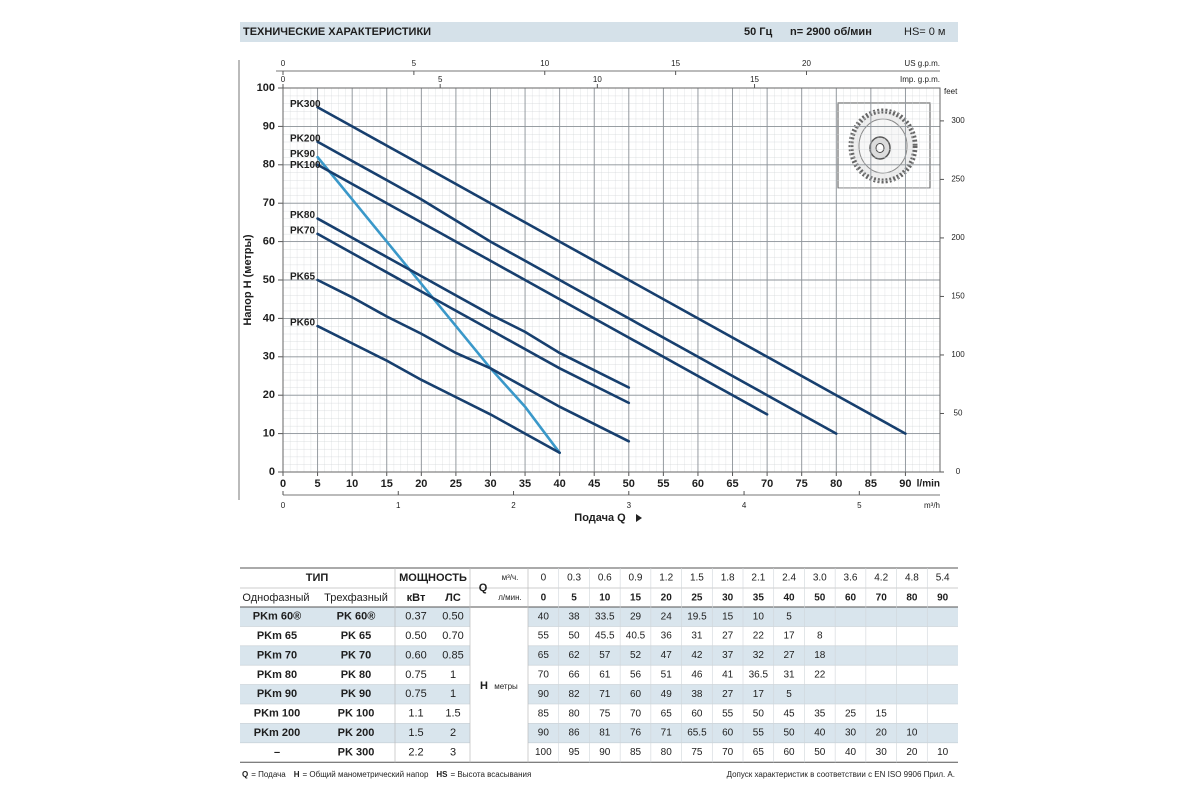 This screenshot has height=805, width=1200. Describe the element at coordinates (600, 518) in the screenshot. I see `x-axis-title: Подача Q` at that location.